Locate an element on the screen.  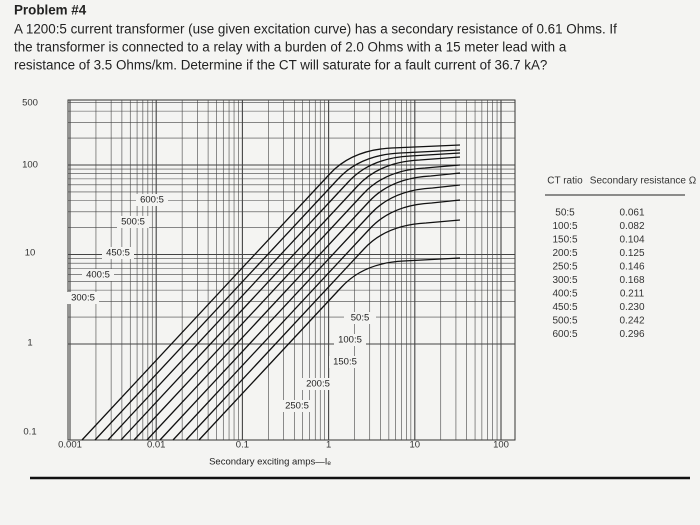
ct-ratio: 600:5 is located at coordinates (564, 334).